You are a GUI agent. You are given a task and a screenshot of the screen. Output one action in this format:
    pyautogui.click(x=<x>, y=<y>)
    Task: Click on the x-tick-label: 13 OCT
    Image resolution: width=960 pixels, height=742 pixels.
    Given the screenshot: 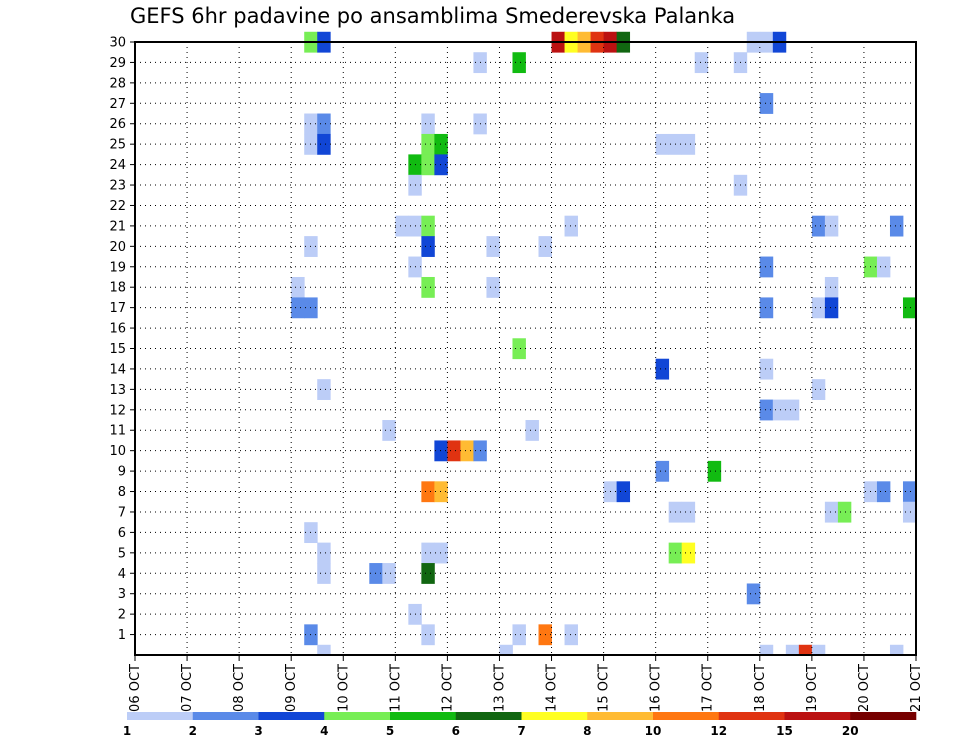 What is the action you would take?
    pyautogui.click(x=499, y=688)
    